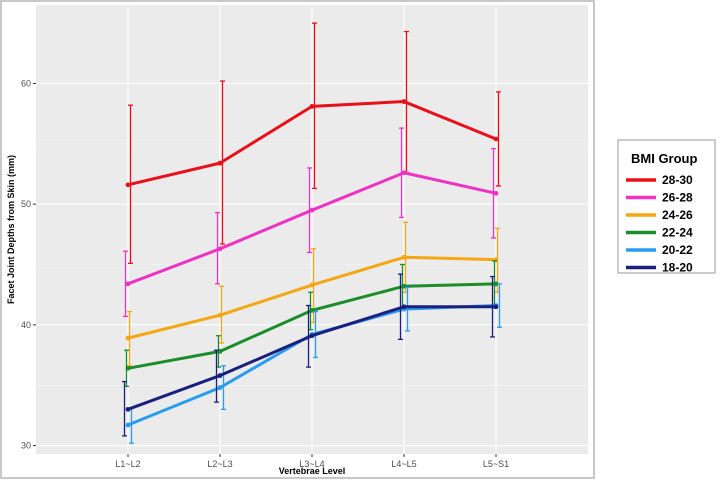 The width and height of the screenshot is (720, 482). Describe the element at coordinates (666, 207) in the screenshot. I see `legend: BMI Group 28-30 26-28 24-26 22-24 20-22 18-20` at that location.